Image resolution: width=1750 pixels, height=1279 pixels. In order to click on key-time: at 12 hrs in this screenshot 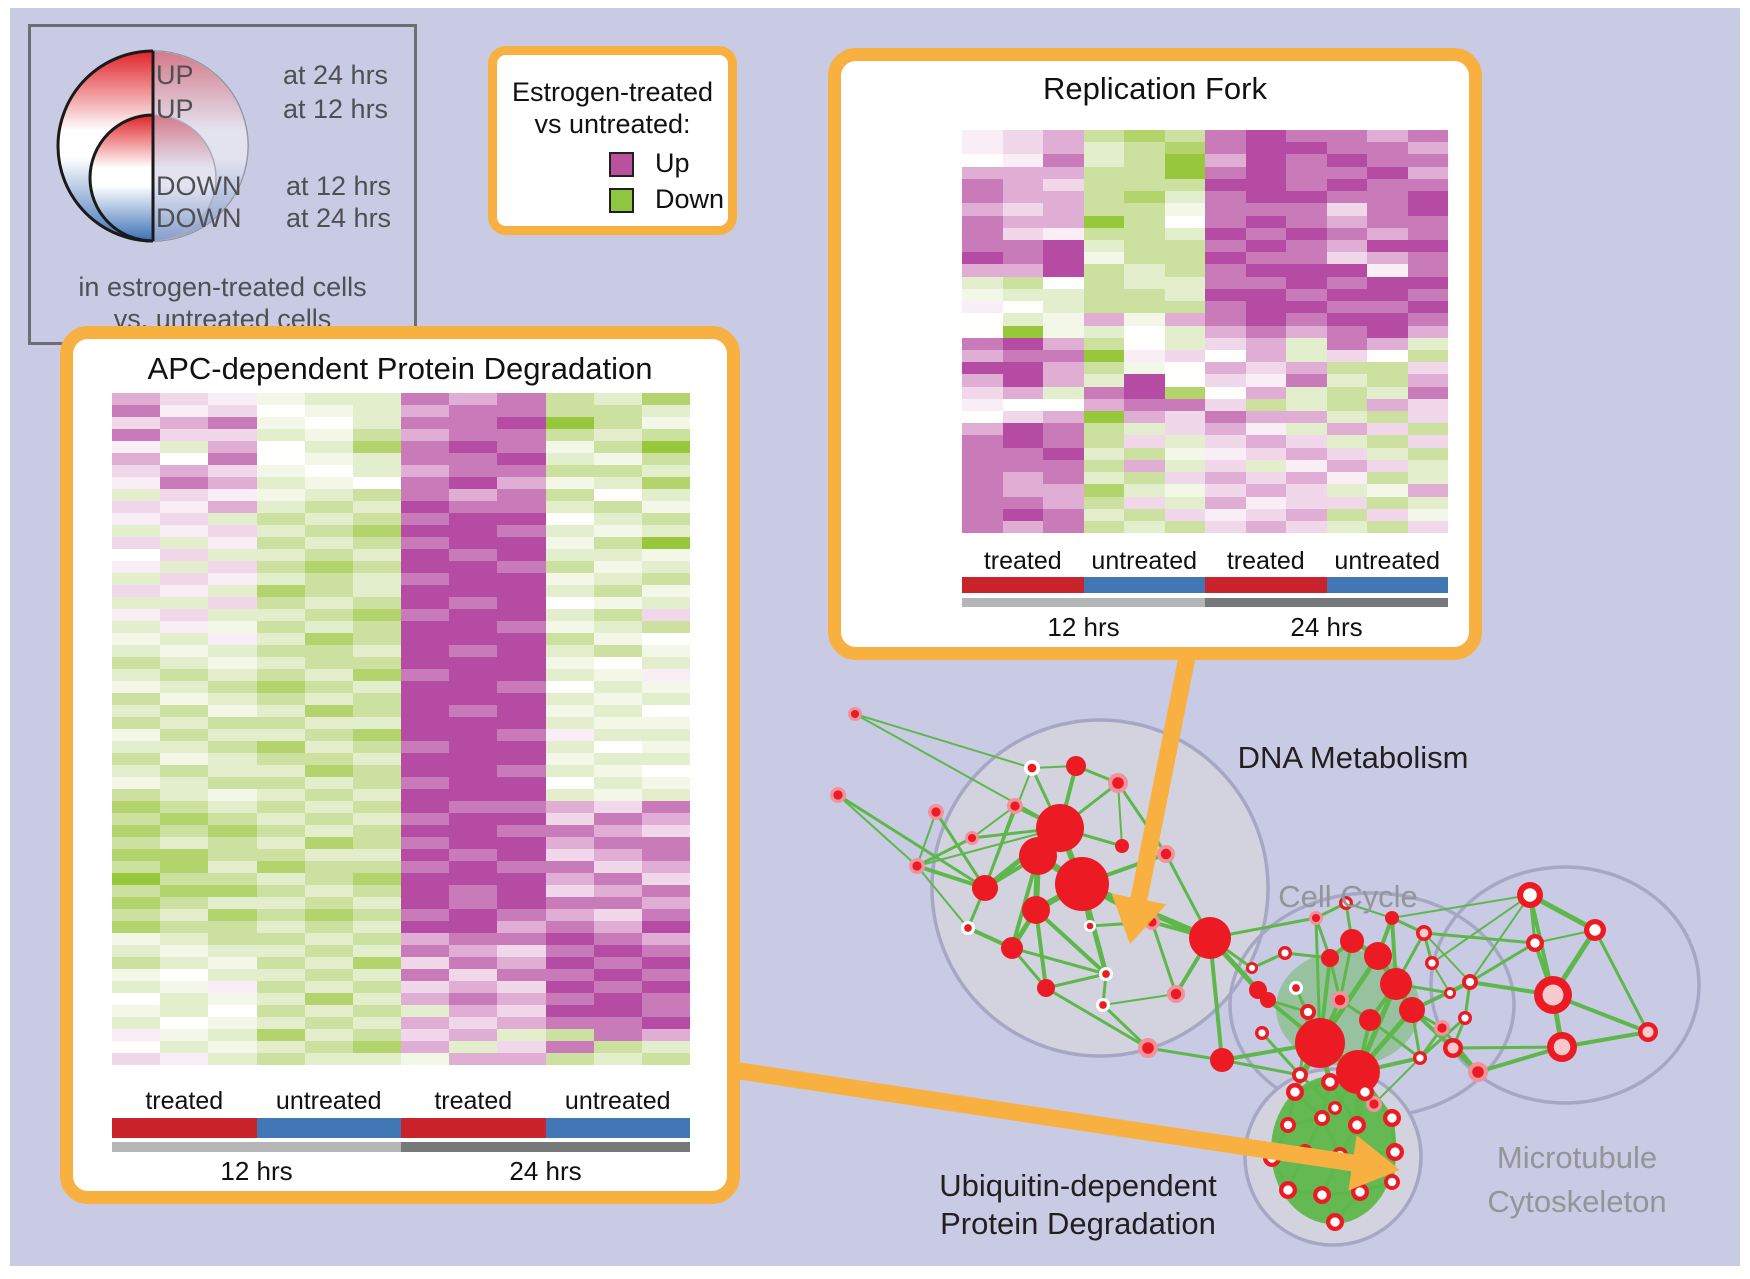, I will do `click(336, 109)`.